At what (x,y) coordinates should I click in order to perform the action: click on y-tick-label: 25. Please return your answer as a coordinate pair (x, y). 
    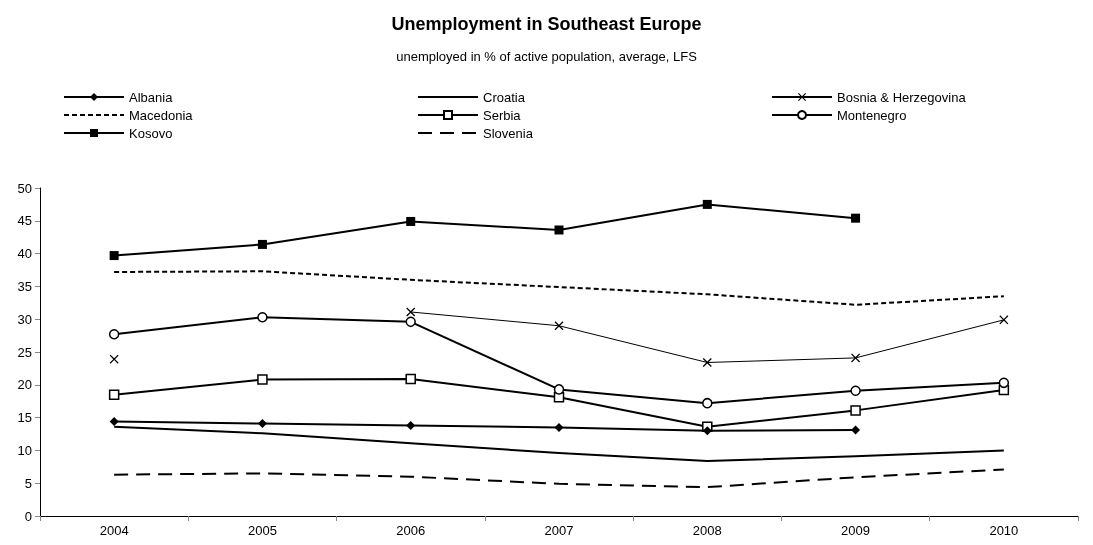
    Looking at the image, I should click on (24, 352).